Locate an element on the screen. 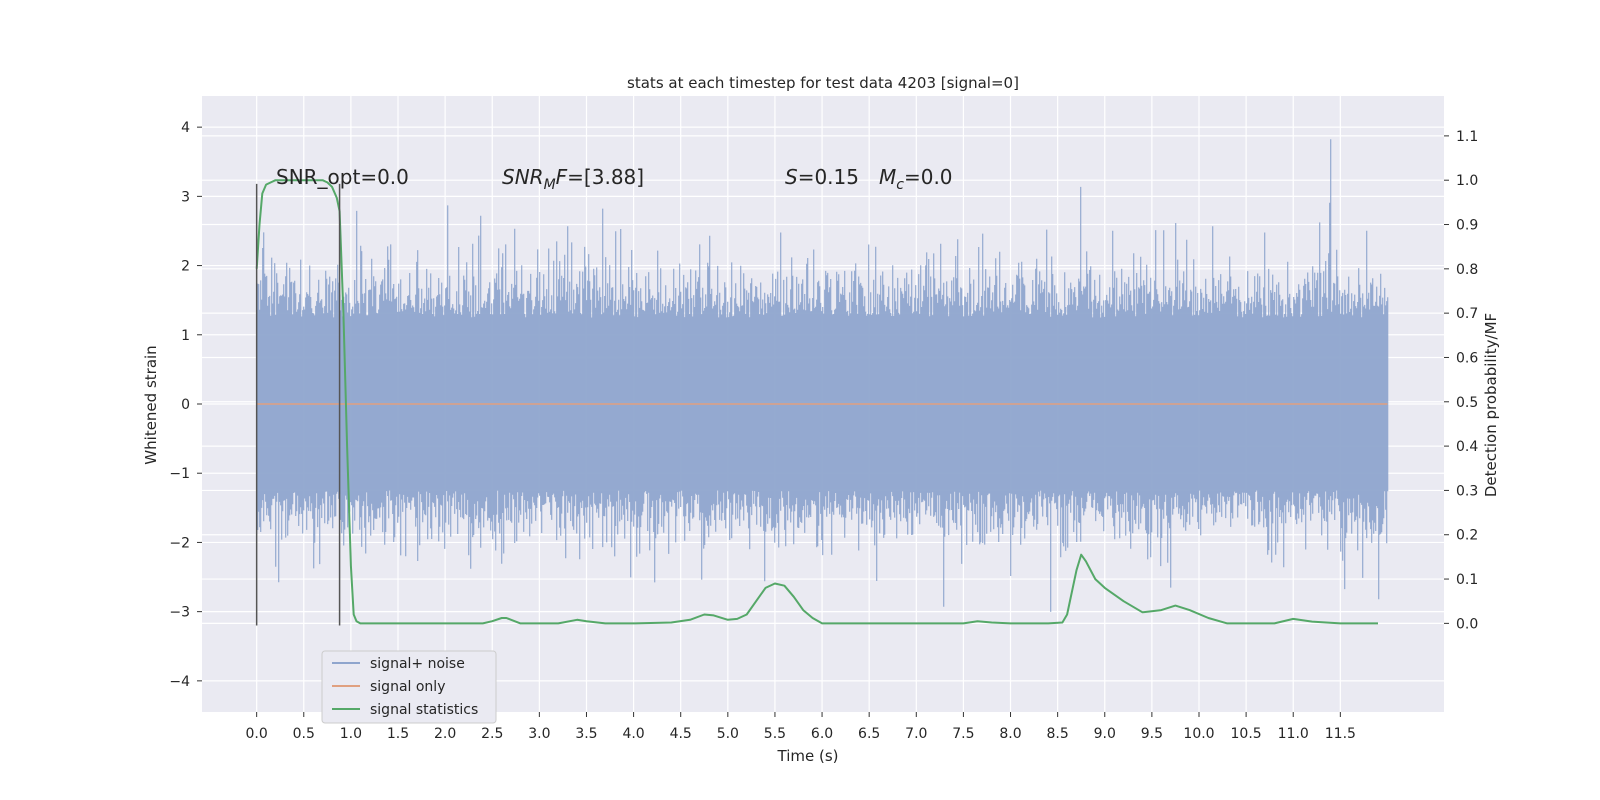 This screenshot has height=800, width=1600. y-tick-label: −3 is located at coordinates (179, 613).